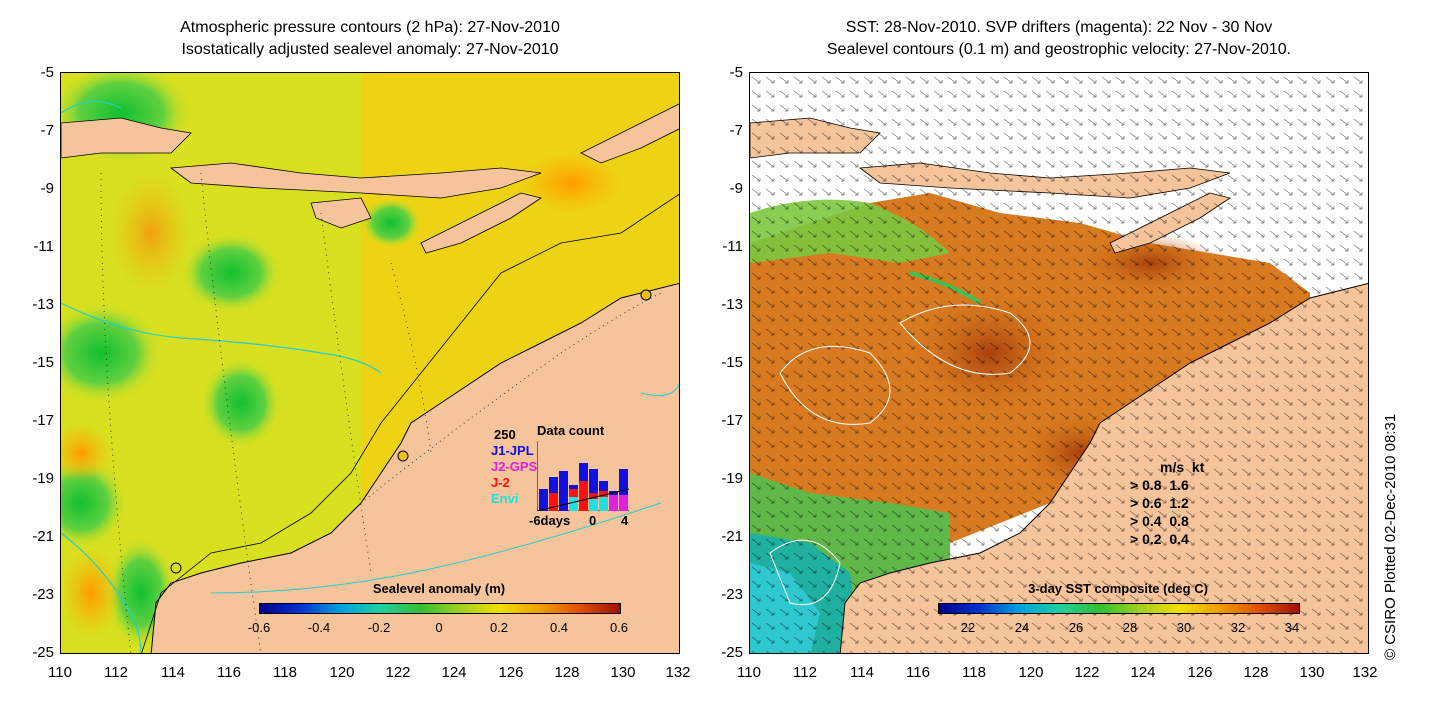  What do you see at coordinates (512, 450) in the screenshot?
I see `hist-series-j1: J1-JPL` at bounding box center [512, 450].